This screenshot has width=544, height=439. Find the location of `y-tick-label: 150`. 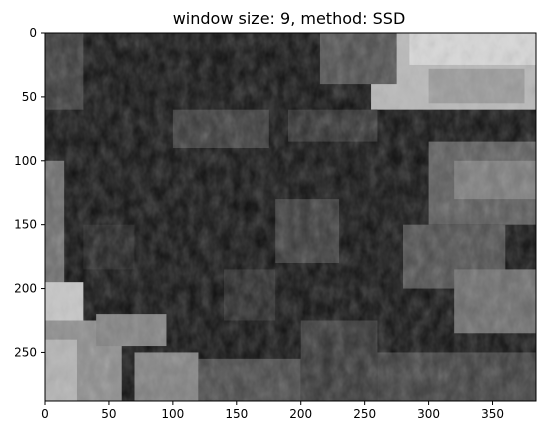

y-tick-label: 150 is located at coordinates (25, 225).